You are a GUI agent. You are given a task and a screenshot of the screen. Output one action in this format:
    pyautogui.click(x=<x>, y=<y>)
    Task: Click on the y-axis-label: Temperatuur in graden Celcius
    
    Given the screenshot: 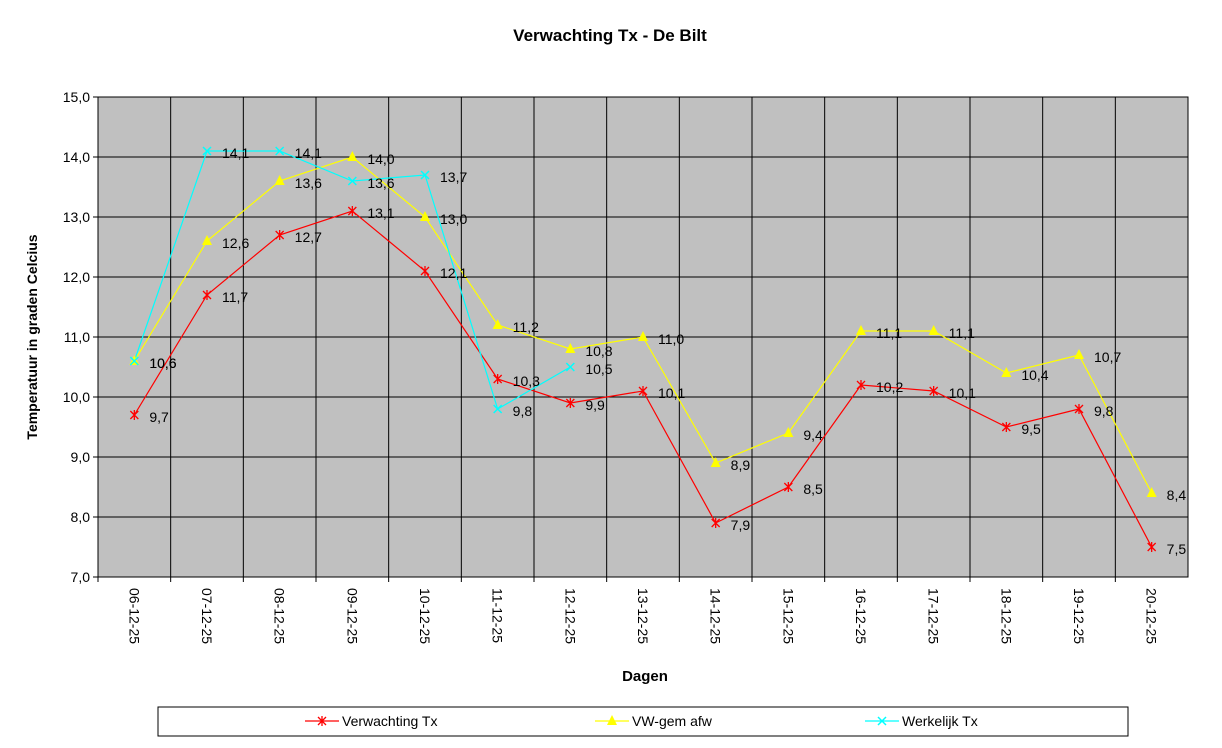 What is the action you would take?
    pyautogui.click(x=32, y=336)
    